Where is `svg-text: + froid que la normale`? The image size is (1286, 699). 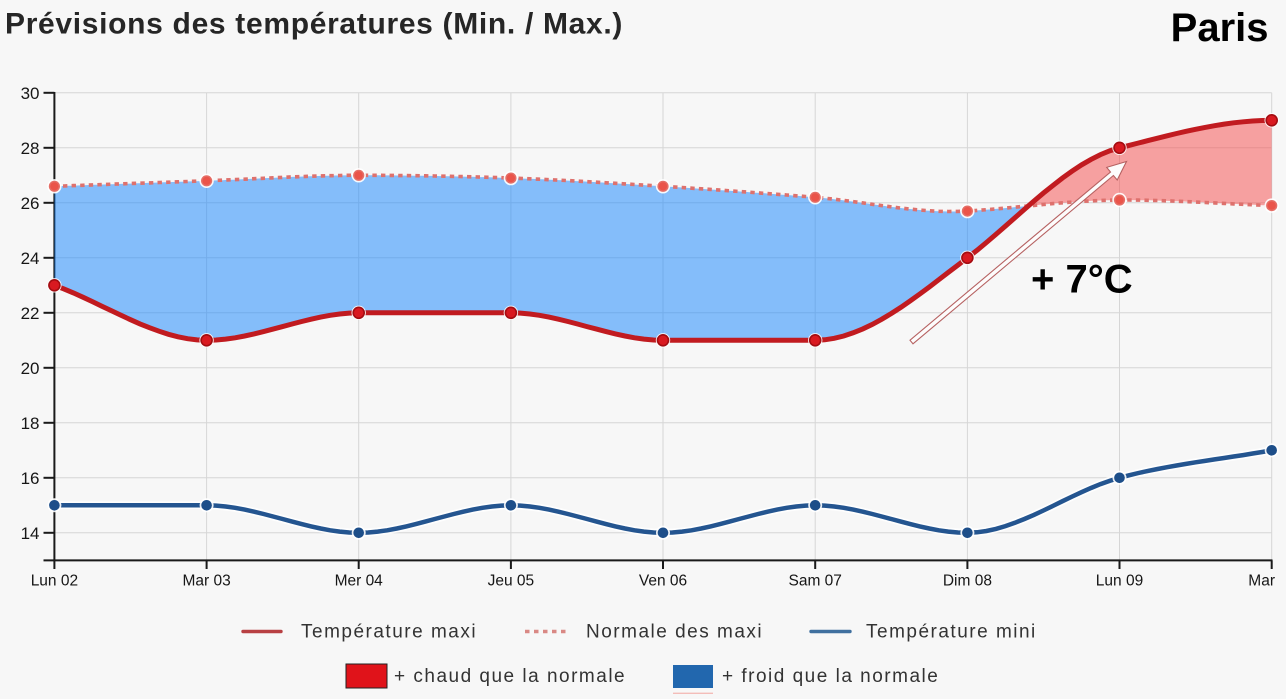 svg-text: + froid que la normale is located at coordinates (830, 676).